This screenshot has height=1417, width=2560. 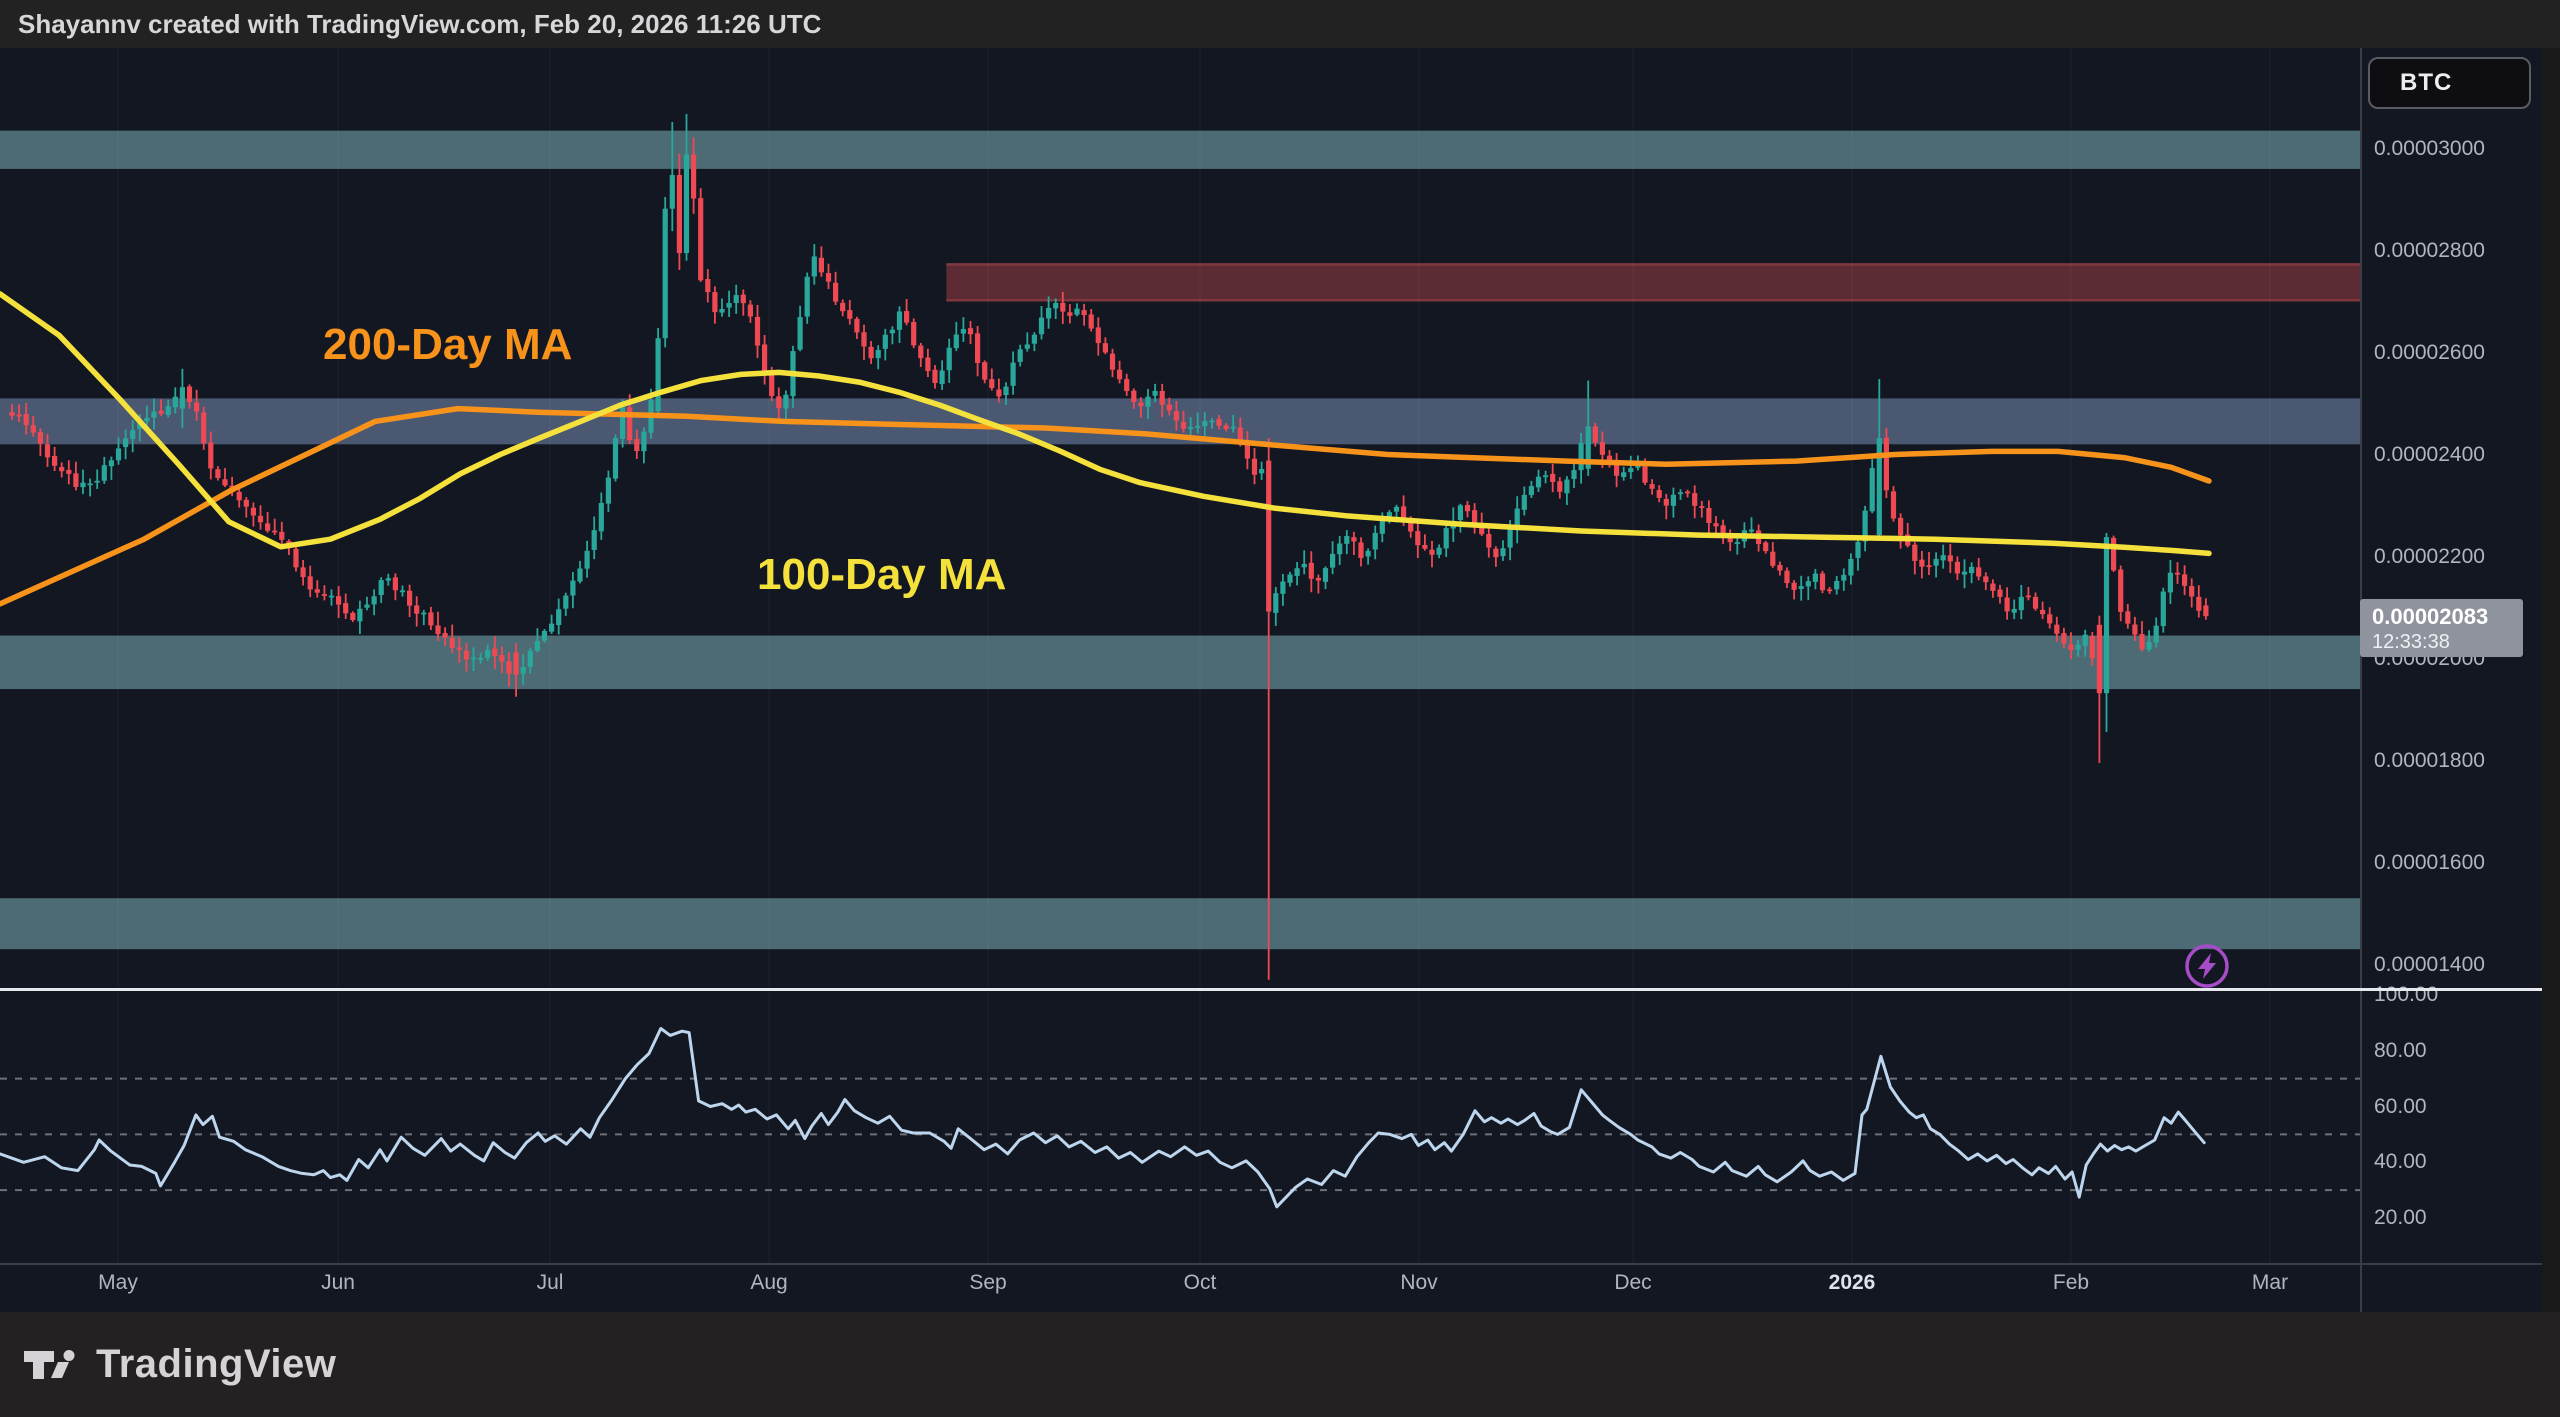 I want to click on rsi-line, so click(x=1103, y=1118).